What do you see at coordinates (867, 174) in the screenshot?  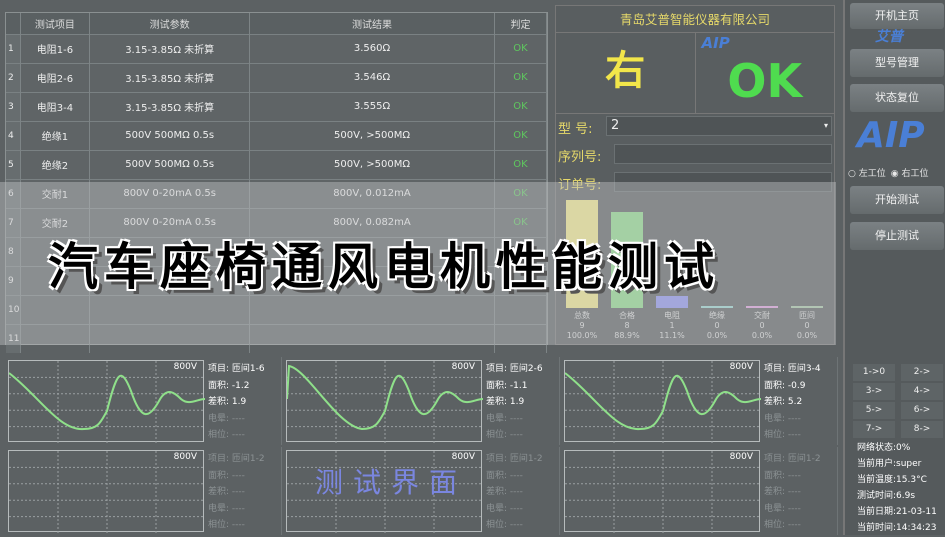 I see `left-station-radio: ○ 左工位` at bounding box center [867, 174].